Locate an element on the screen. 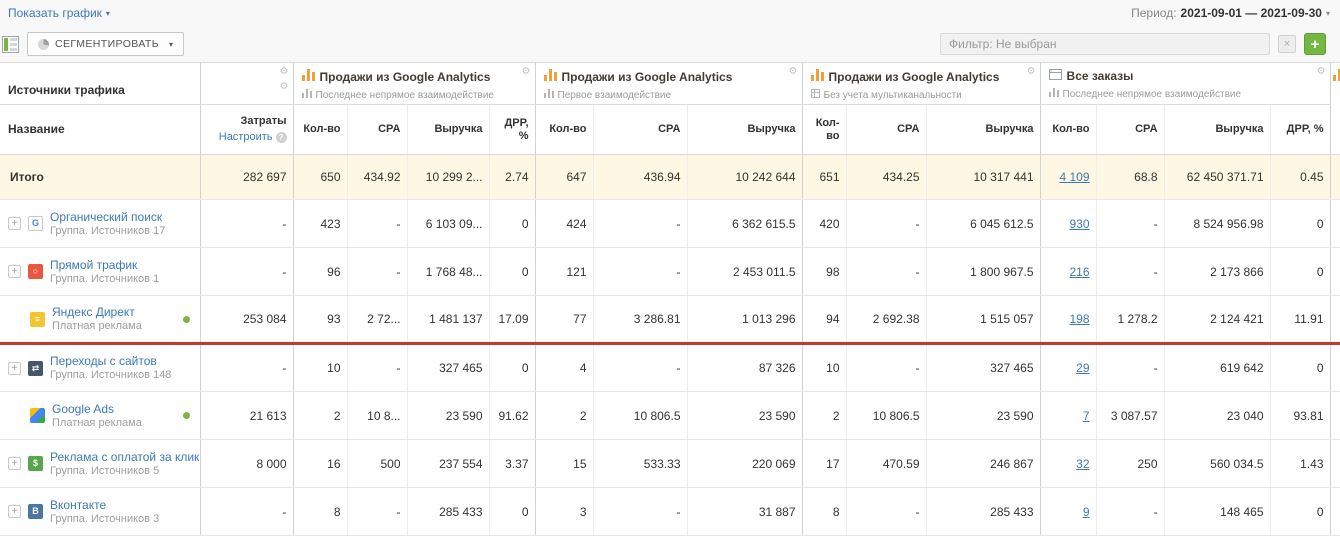  source-name-link: Реклама с оплатой за клик is located at coordinates (125, 456).